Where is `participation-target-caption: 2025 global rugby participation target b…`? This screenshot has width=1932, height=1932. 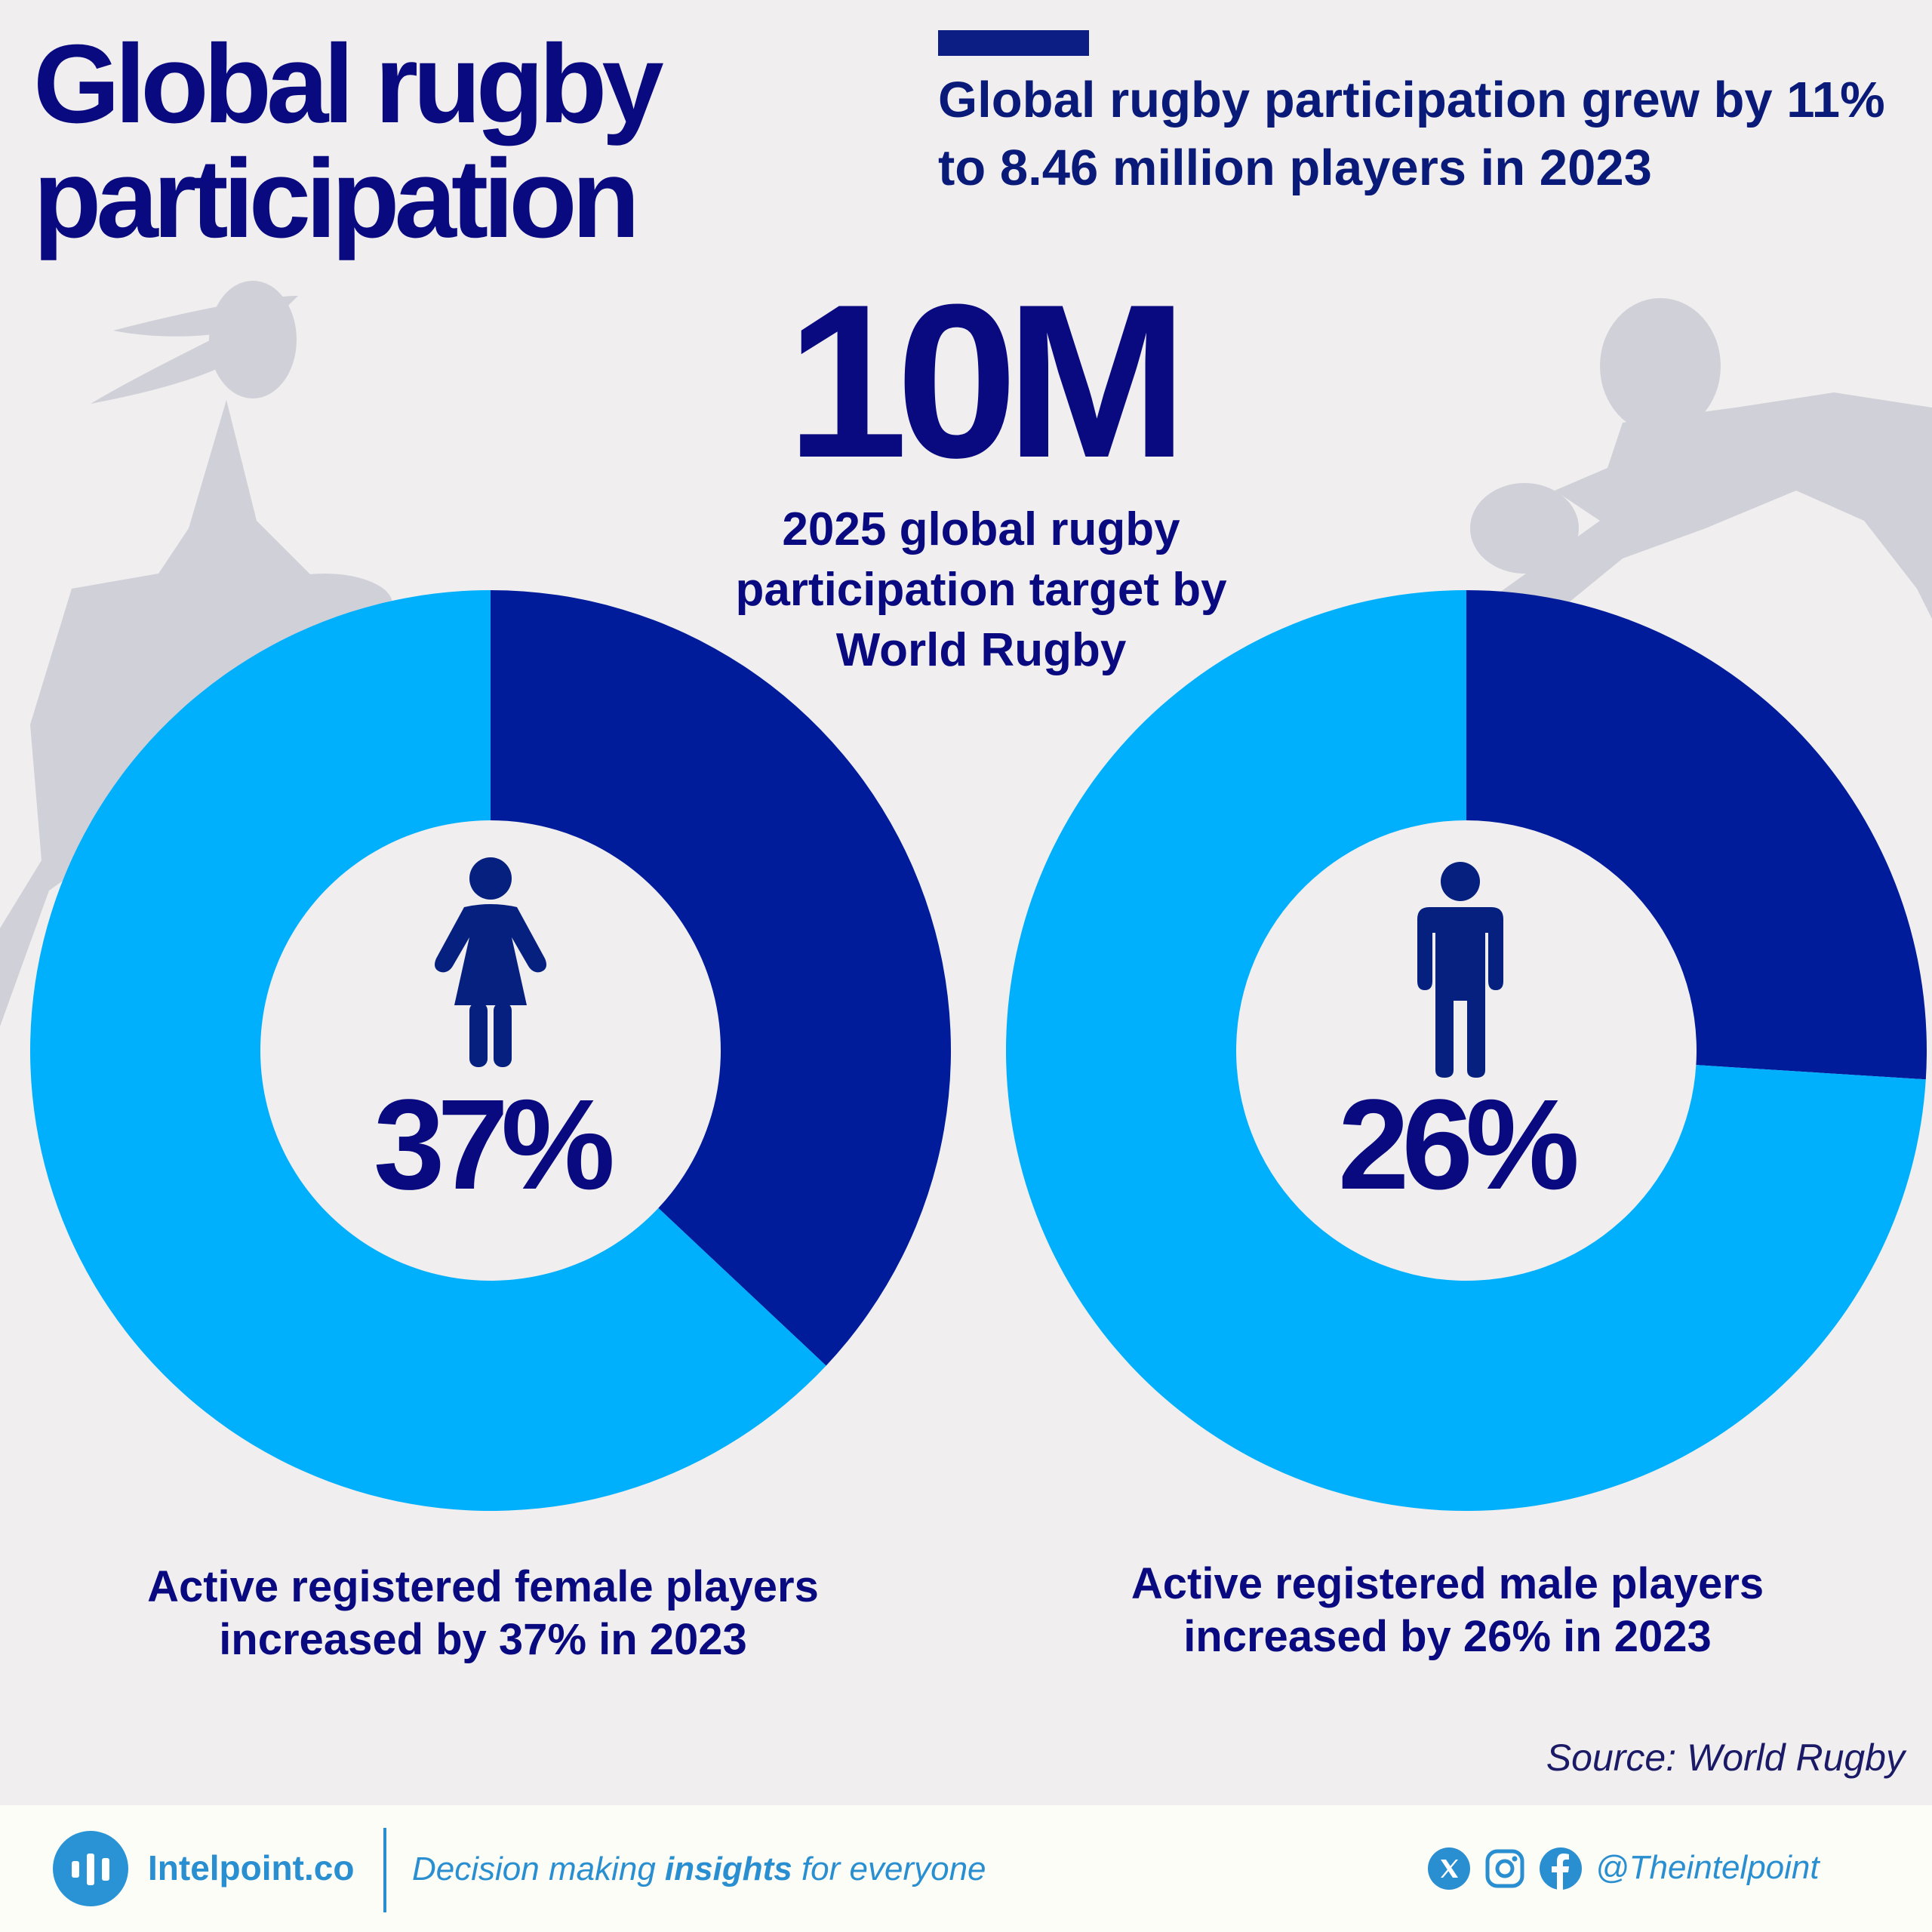 participation-target-caption: 2025 global rugby participation target b… is located at coordinates (981, 590).